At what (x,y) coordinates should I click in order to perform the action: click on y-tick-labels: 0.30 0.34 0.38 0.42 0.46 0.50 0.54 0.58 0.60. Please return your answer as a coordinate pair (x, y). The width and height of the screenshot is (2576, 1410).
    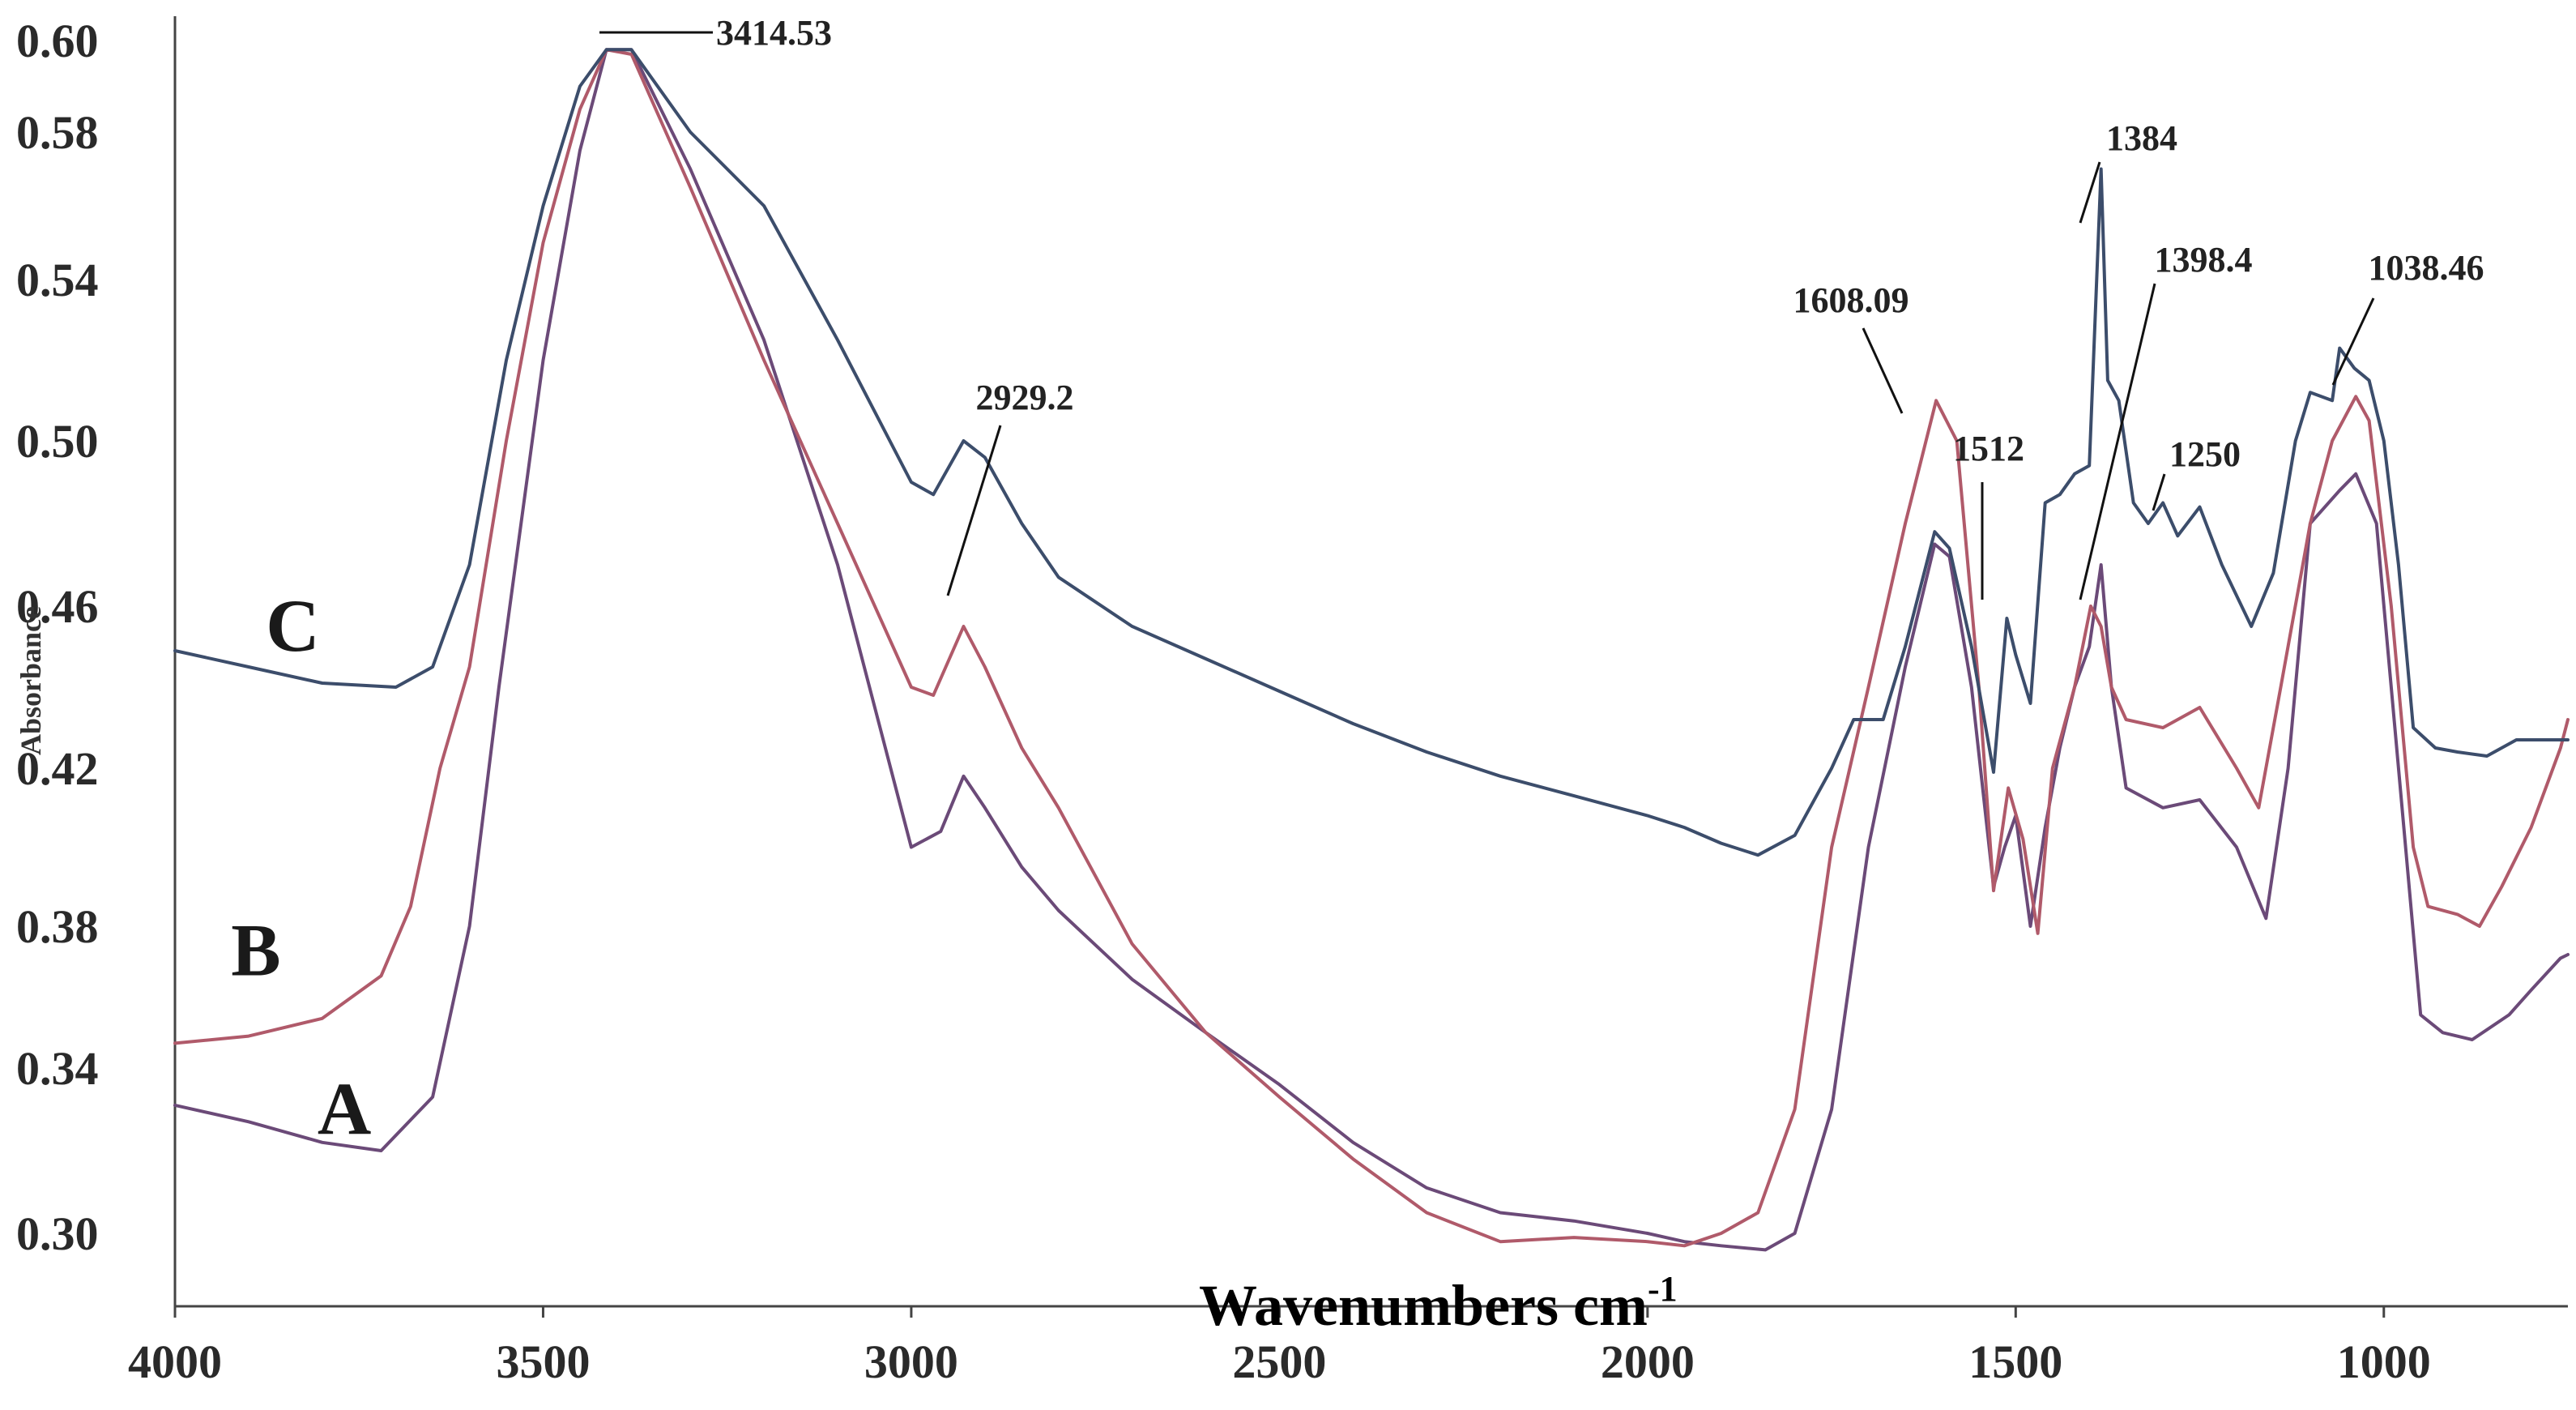
    Looking at the image, I should click on (58, 637).